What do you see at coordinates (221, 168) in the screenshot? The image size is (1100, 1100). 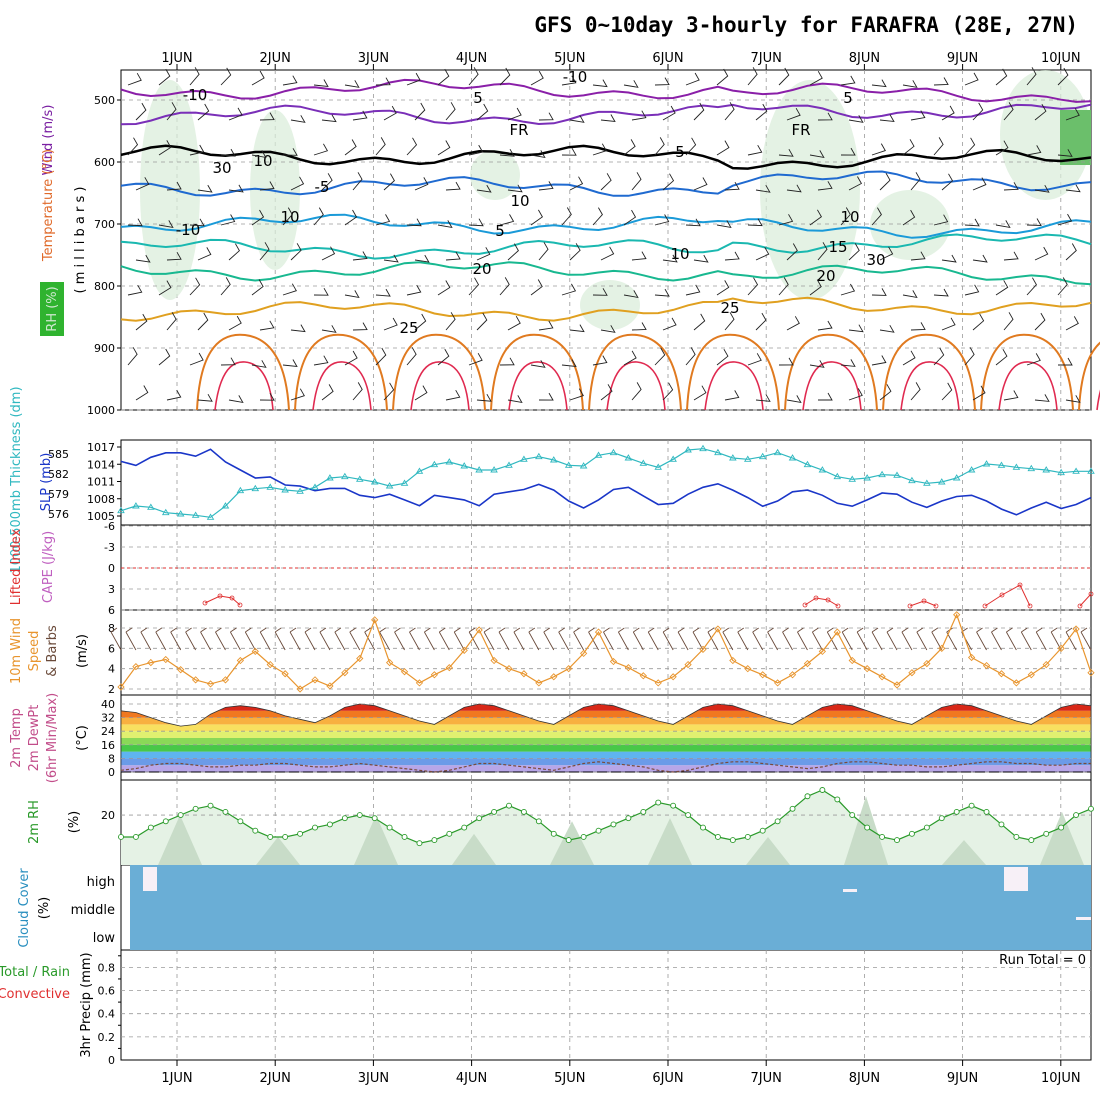 I see `contour-label: 30` at bounding box center [221, 168].